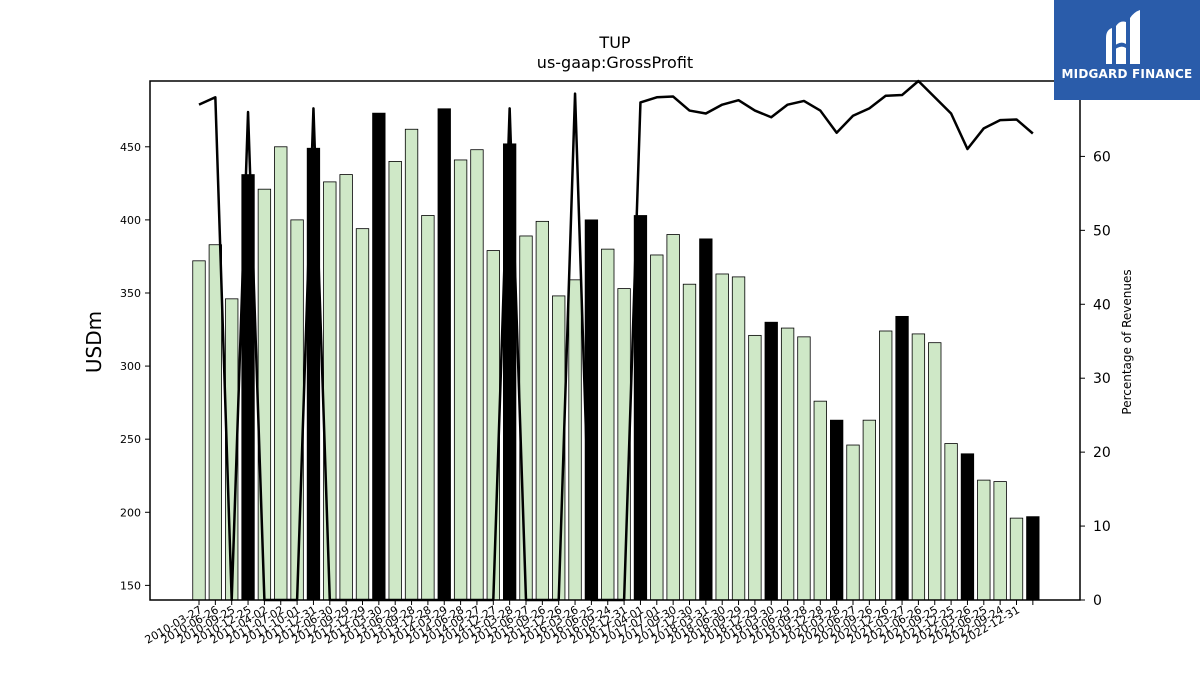 The width and height of the screenshot is (1200, 675). I want to click on y2-tick-label: 40, so click(1102, 305).